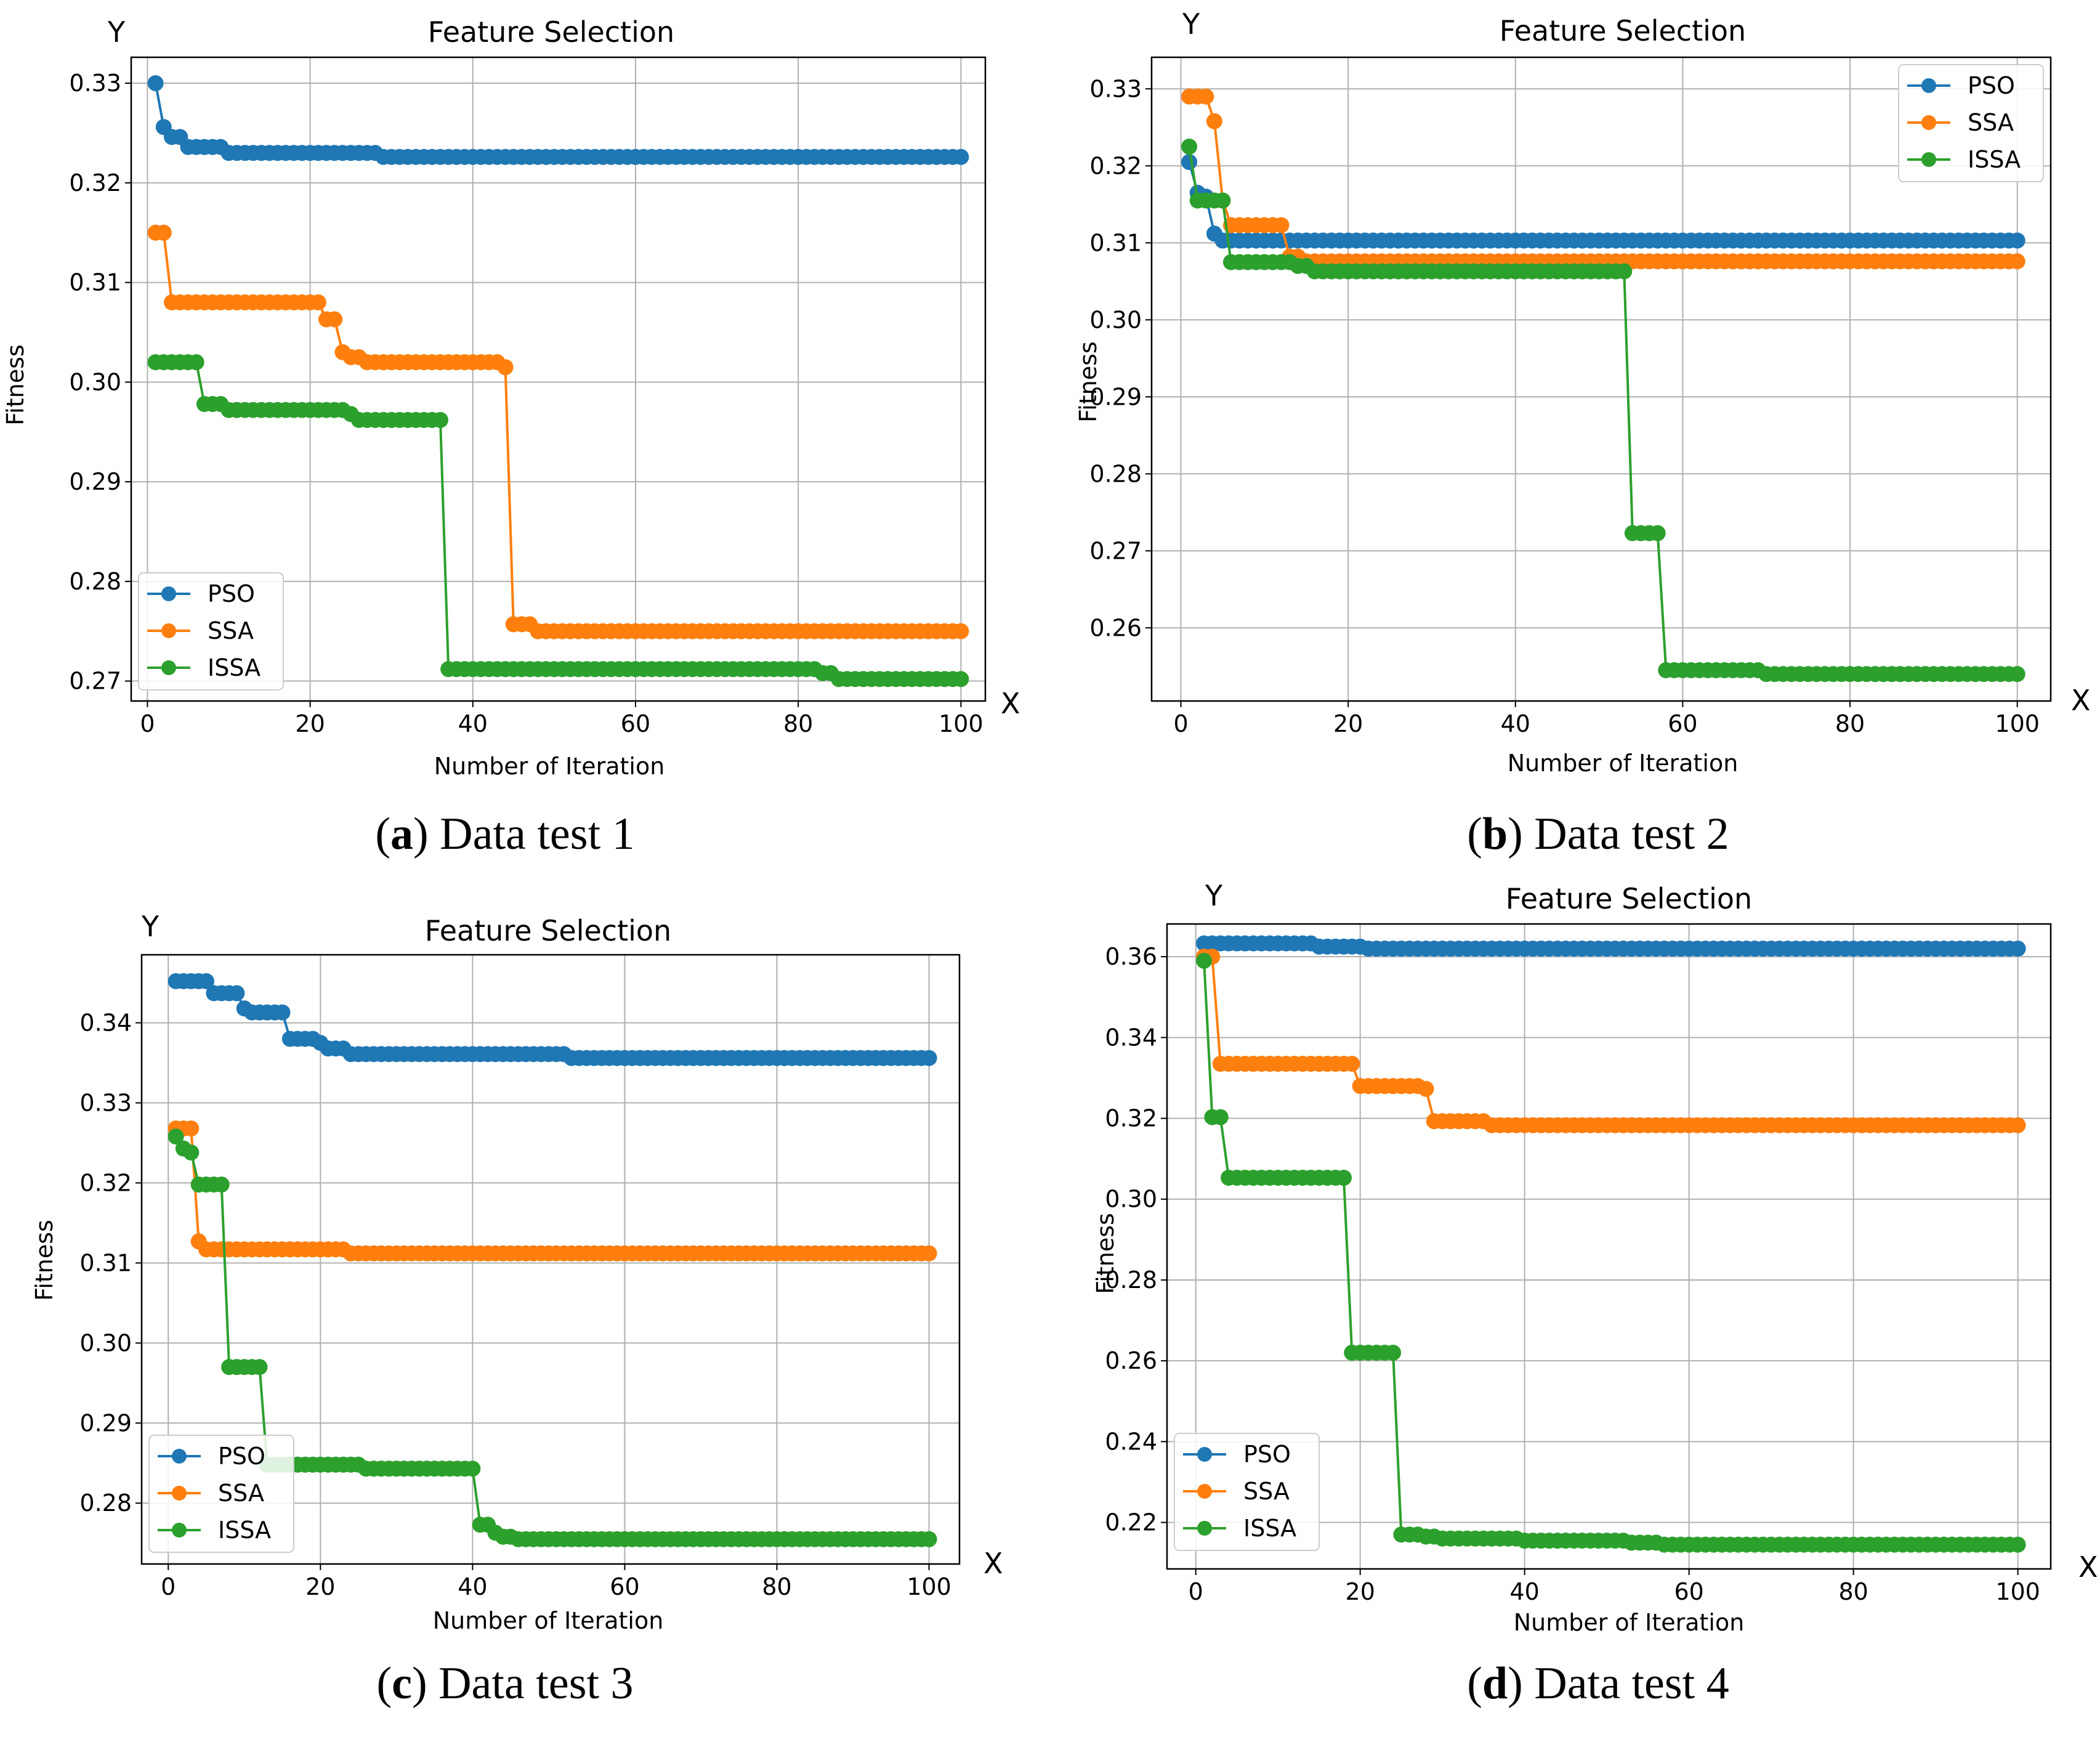 This screenshot has width=2100, height=1742. I want to click on x-axis-marker: X, so click(2088, 1567).